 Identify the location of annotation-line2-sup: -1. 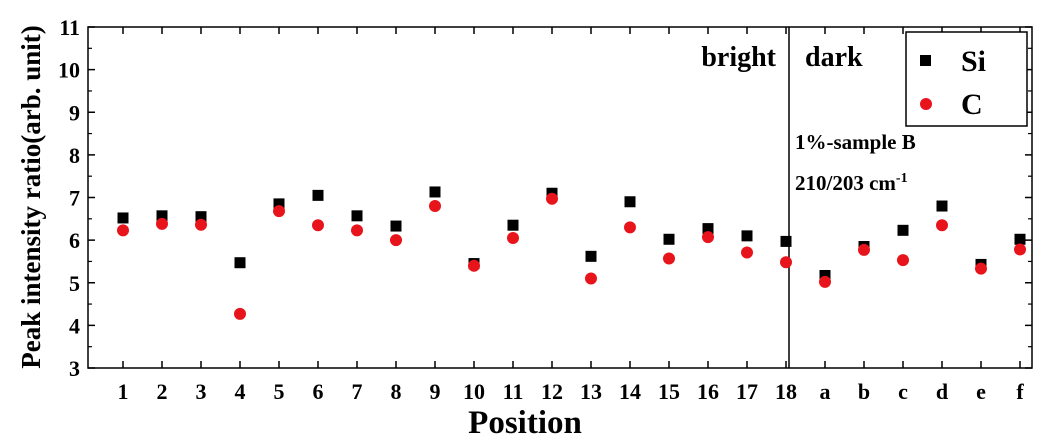
(902, 178).